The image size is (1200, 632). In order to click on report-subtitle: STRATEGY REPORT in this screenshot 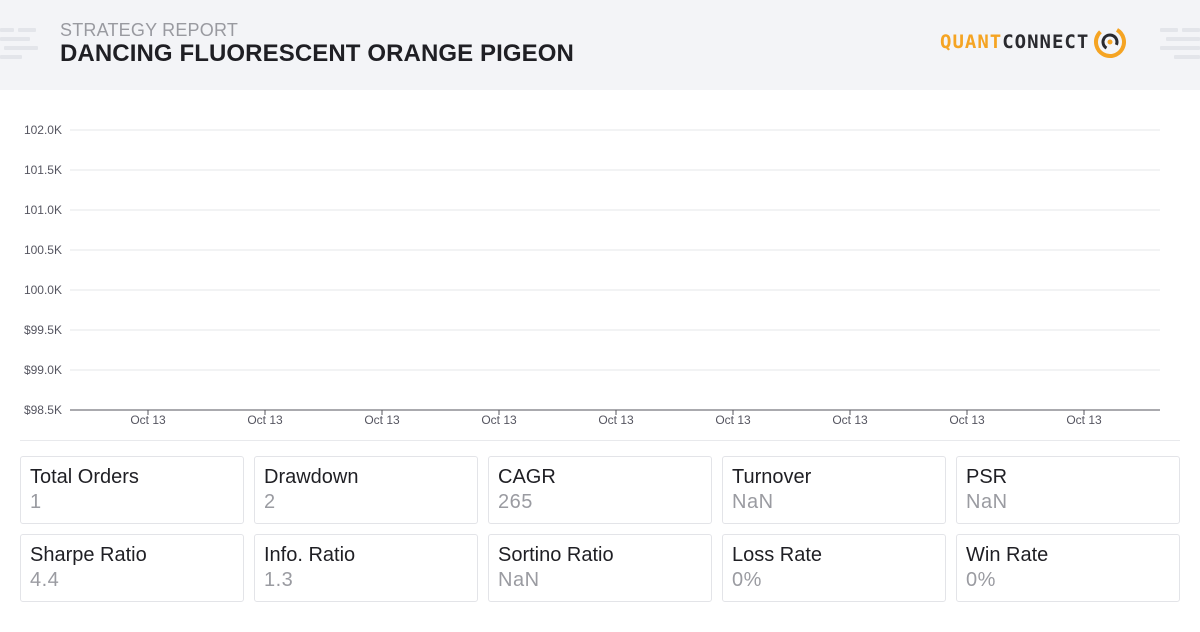, I will do `click(149, 30)`.